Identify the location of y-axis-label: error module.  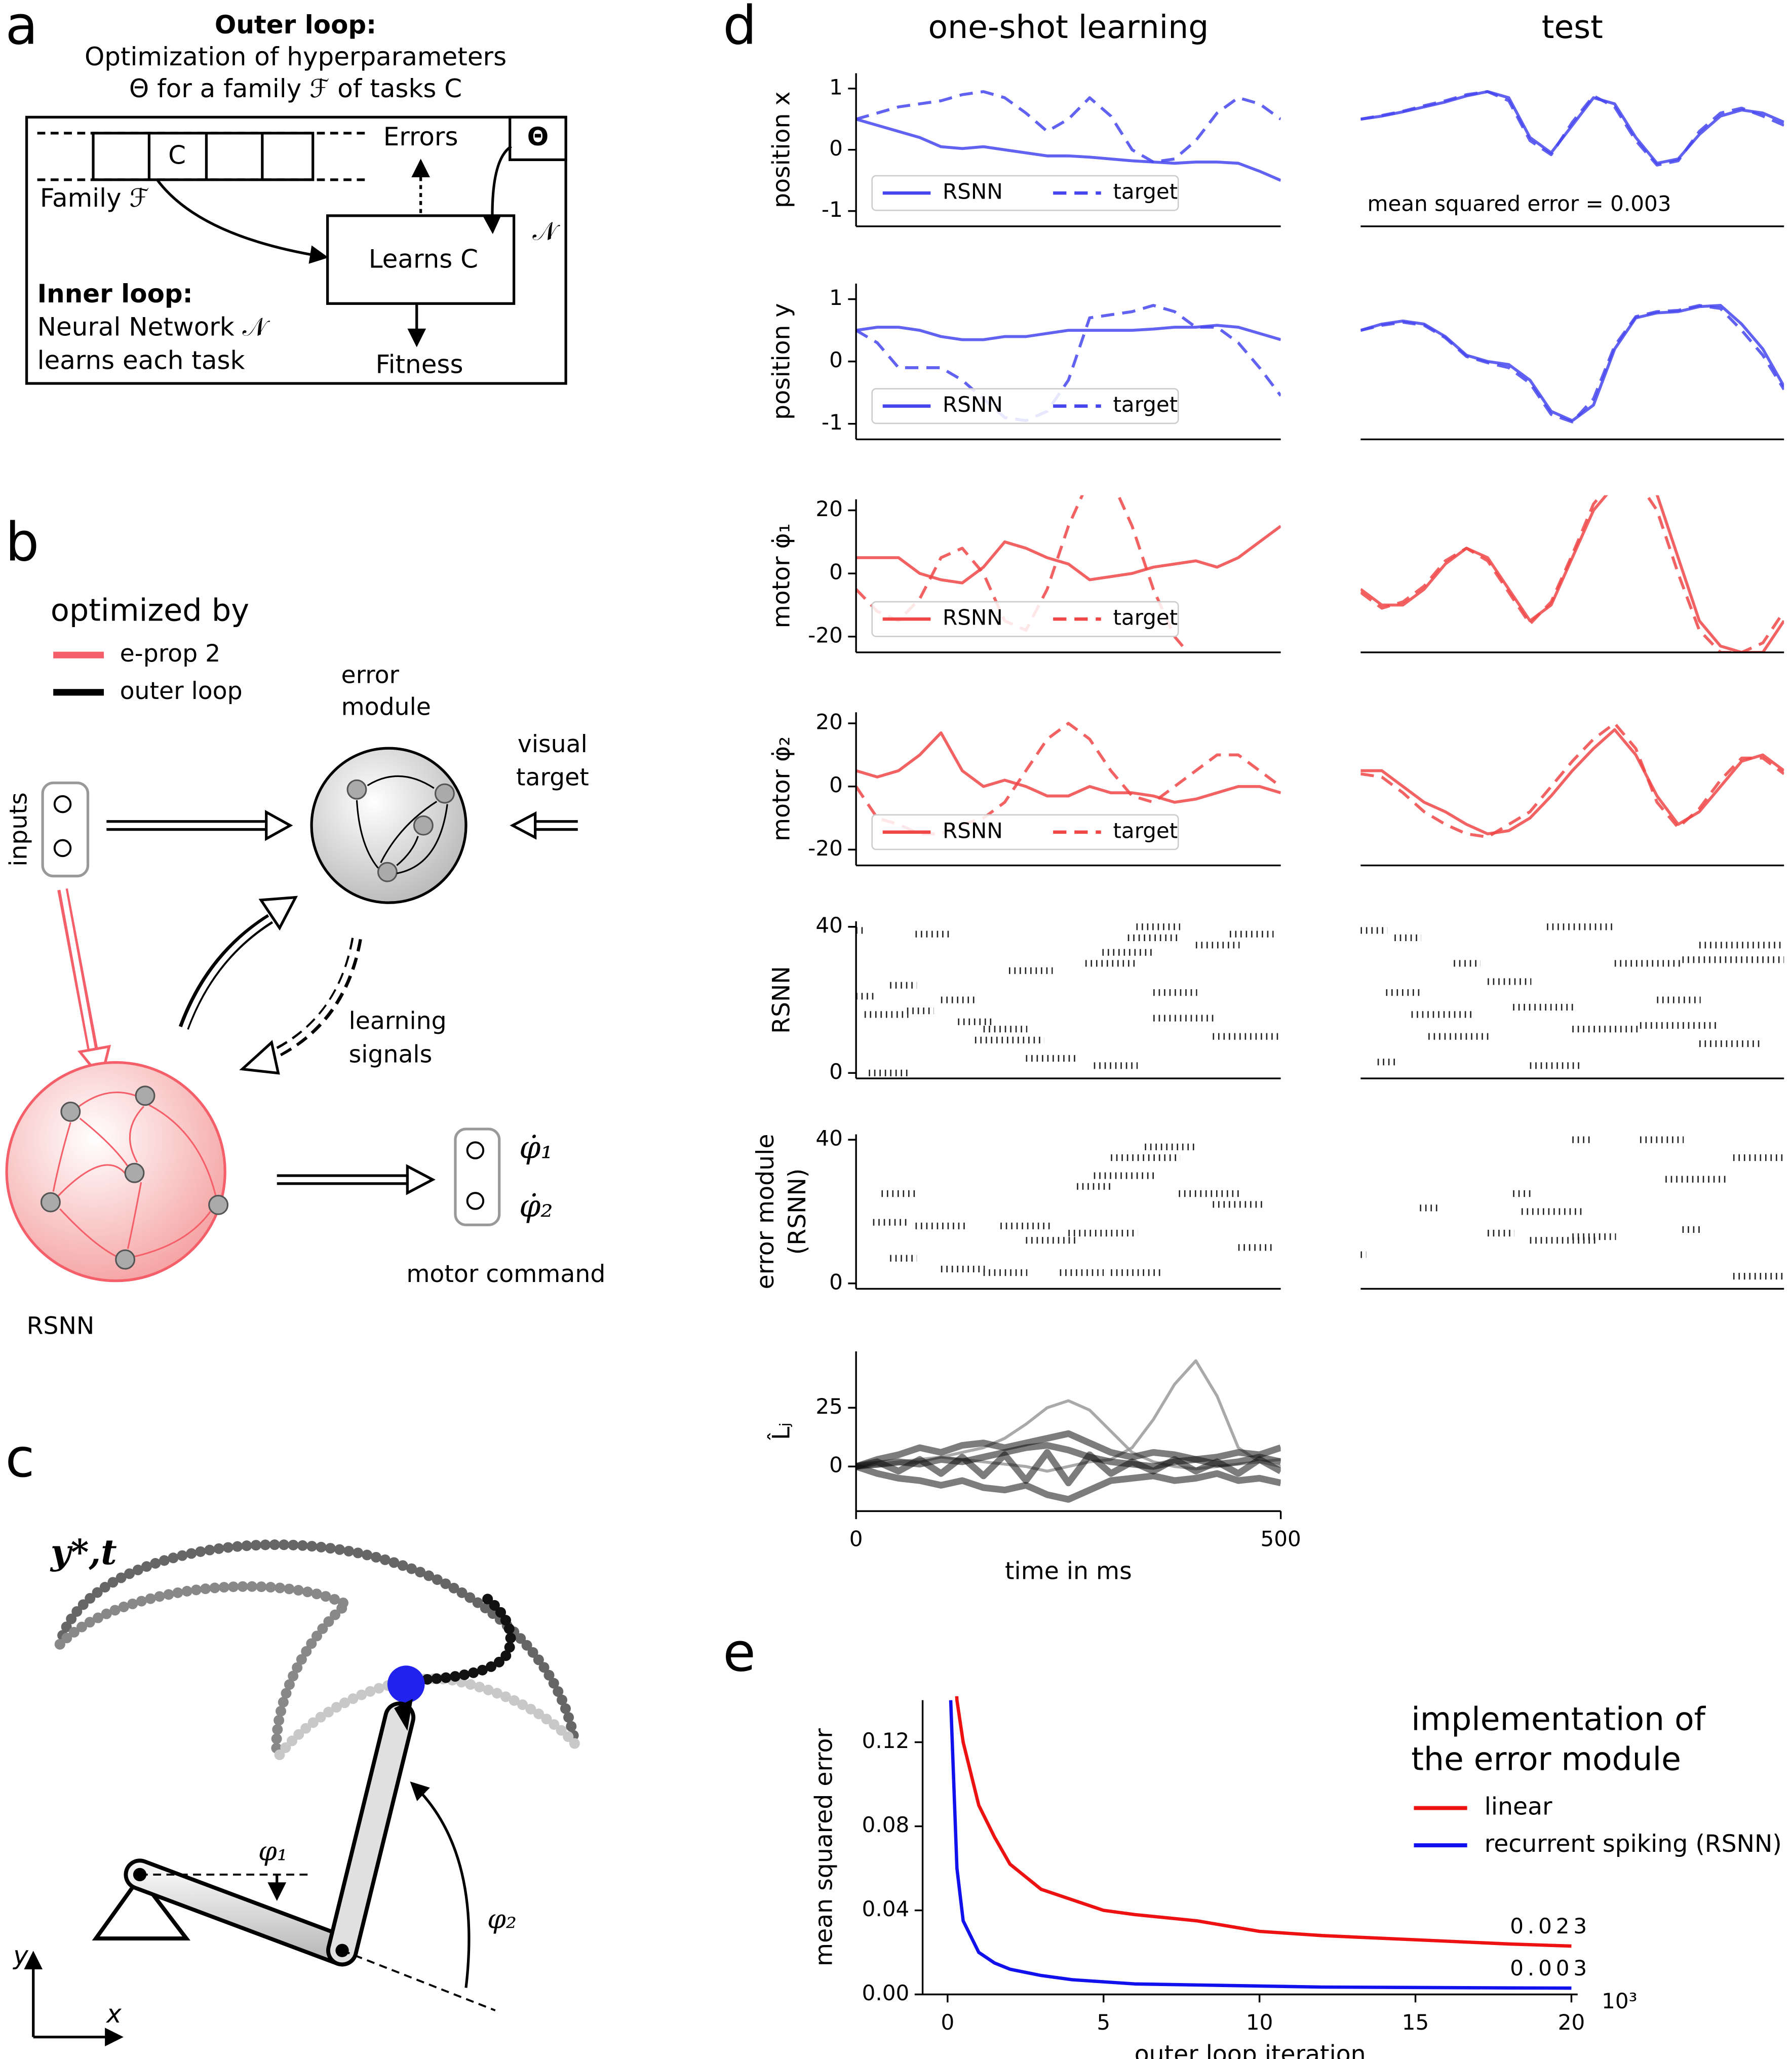
(766, 1212).